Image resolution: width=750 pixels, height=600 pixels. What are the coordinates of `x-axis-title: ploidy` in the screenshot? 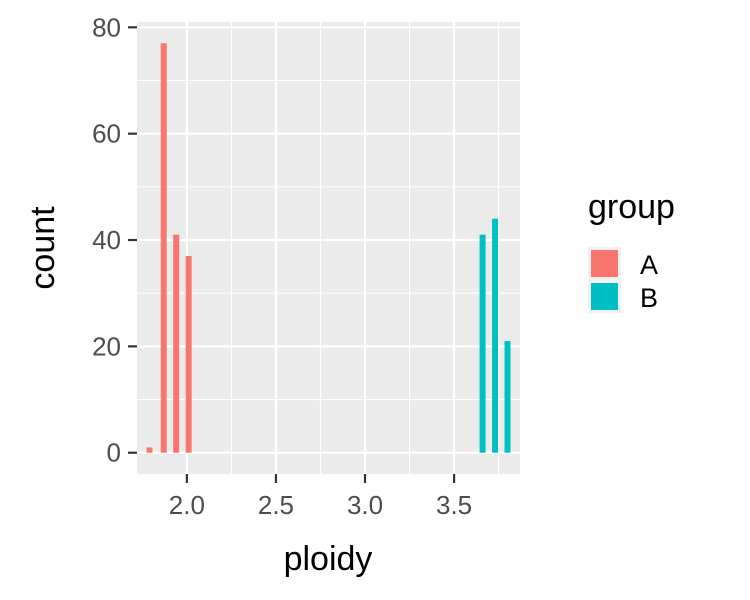 It's located at (328, 559).